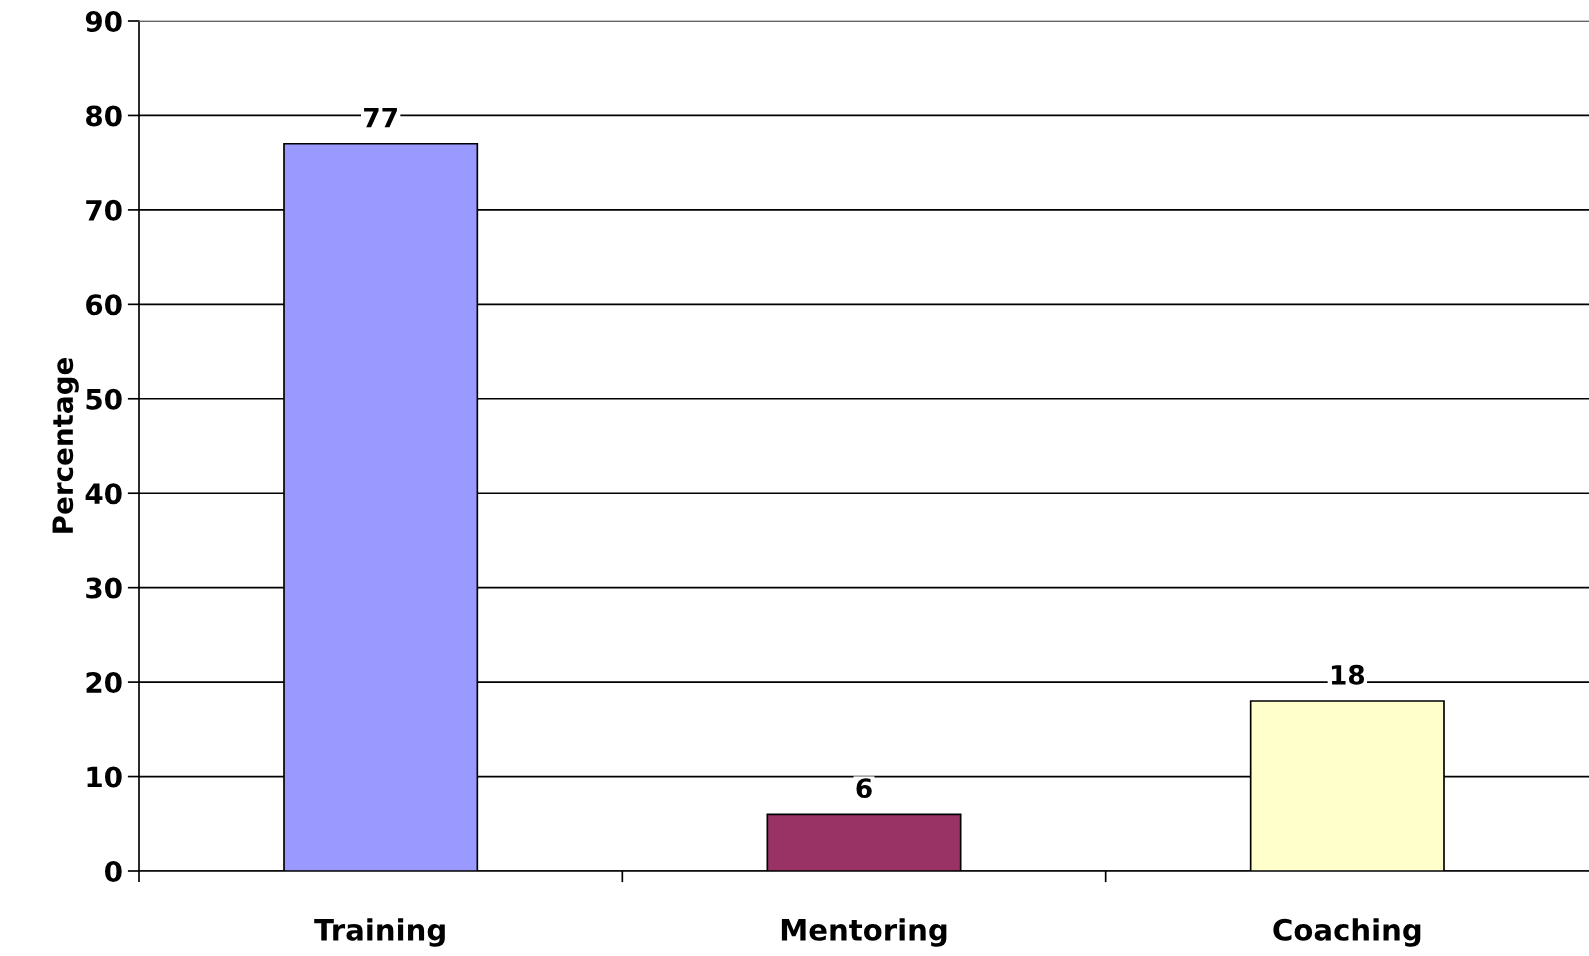  Describe the element at coordinates (864, 788) in the screenshot. I see `data-label: 6` at that location.